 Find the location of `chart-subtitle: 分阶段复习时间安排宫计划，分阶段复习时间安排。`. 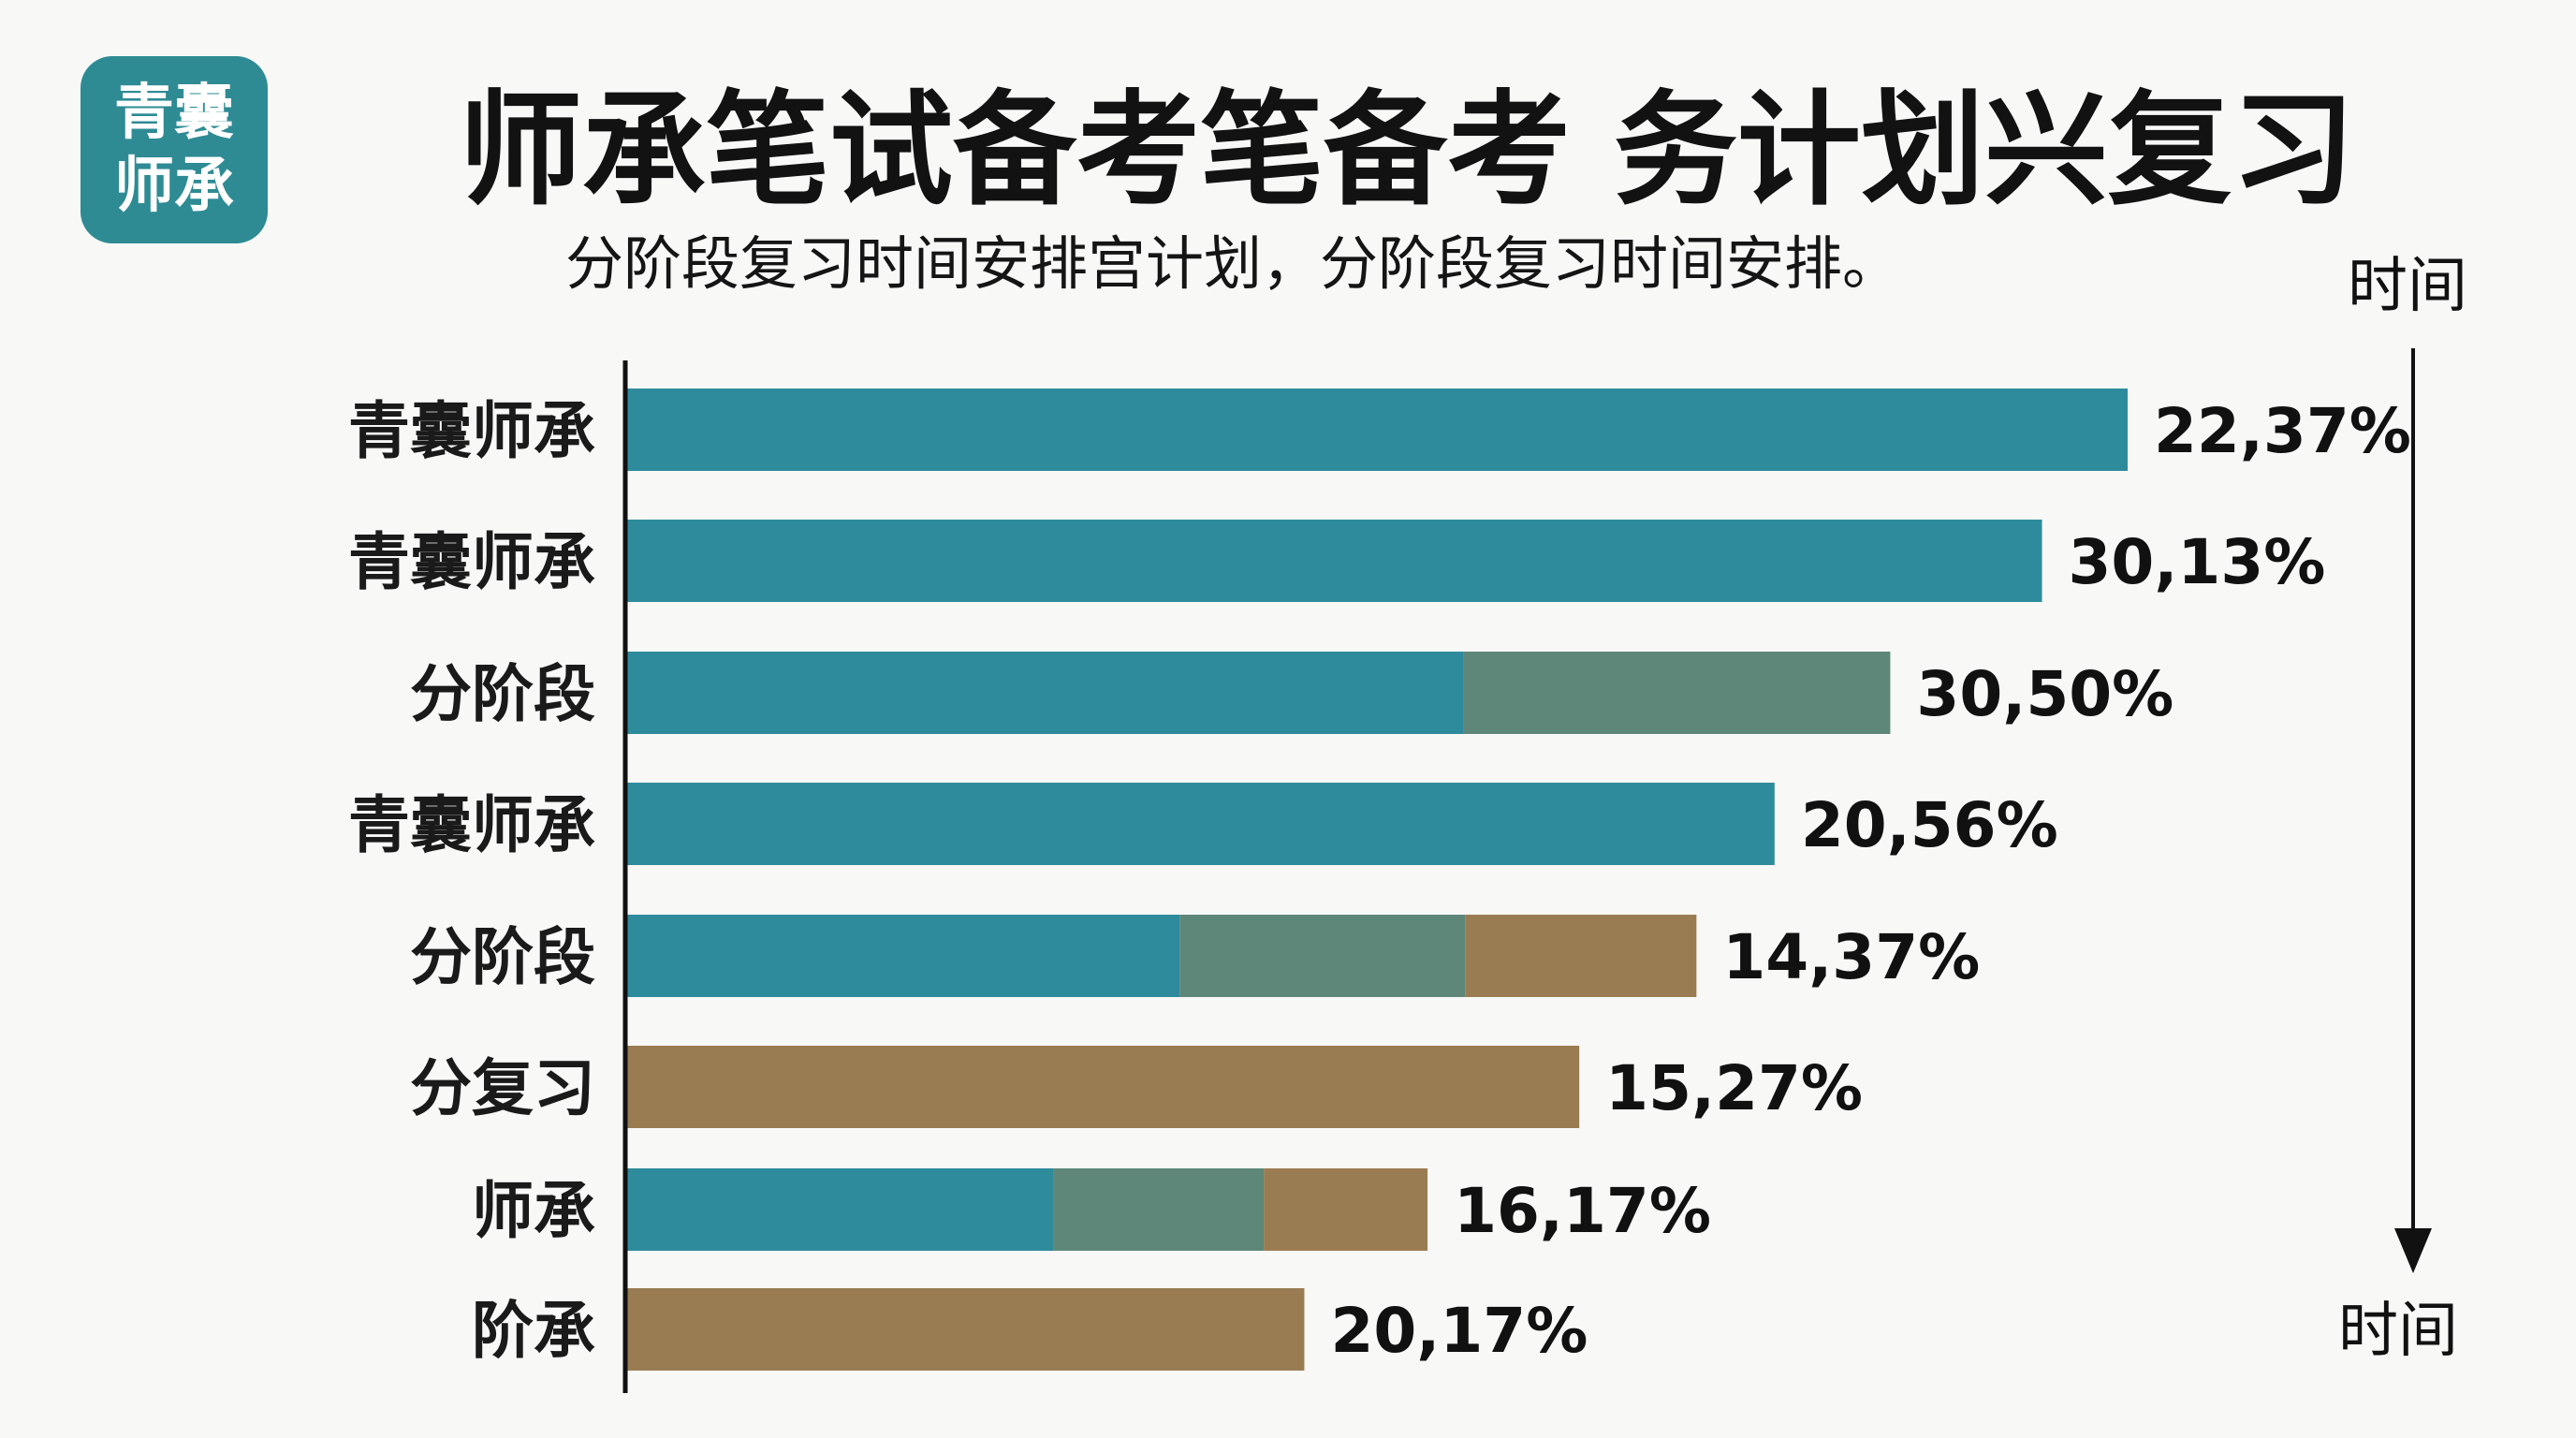

chart-subtitle: 分阶段复习时间安排宫计划，分阶段复习时间安排。 is located at coordinates (1233, 263).